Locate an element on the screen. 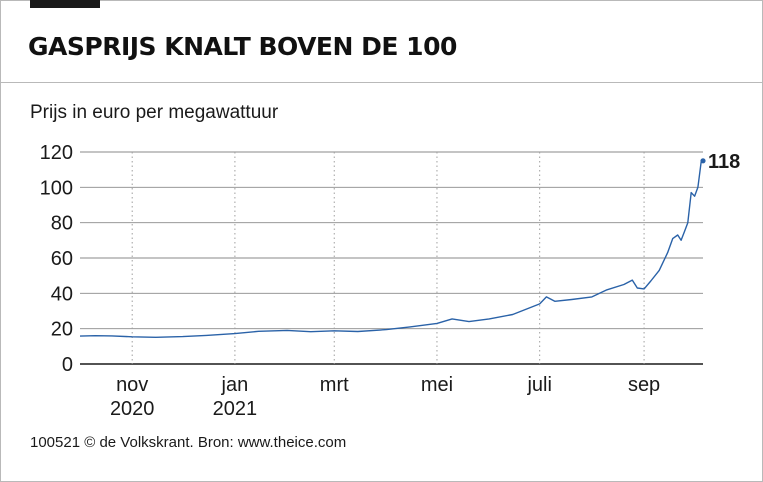 Image resolution: width=763 pixels, height=482 pixels. y-tick-label: 80 is located at coordinates (62, 224).